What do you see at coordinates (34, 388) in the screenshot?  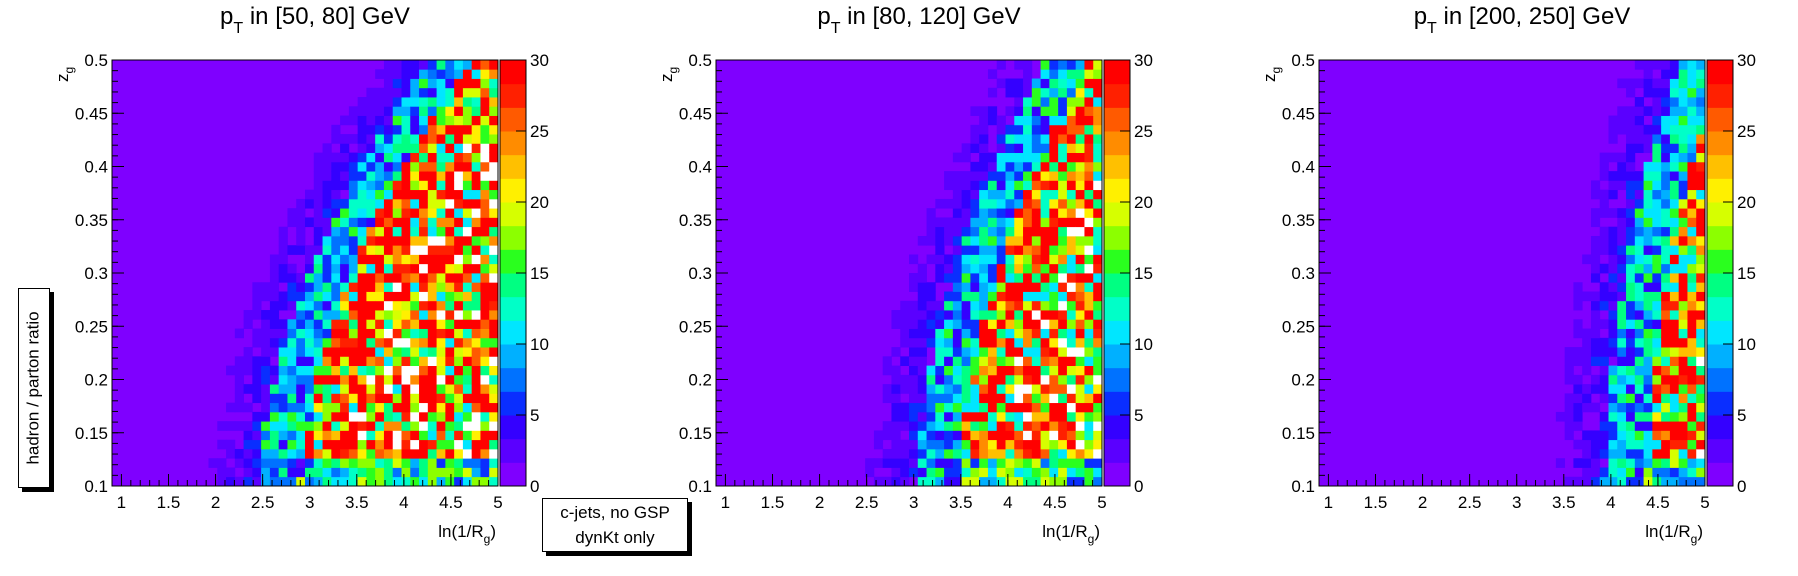 I see `ratio-label-box: hadron / parton ratio` at bounding box center [34, 388].